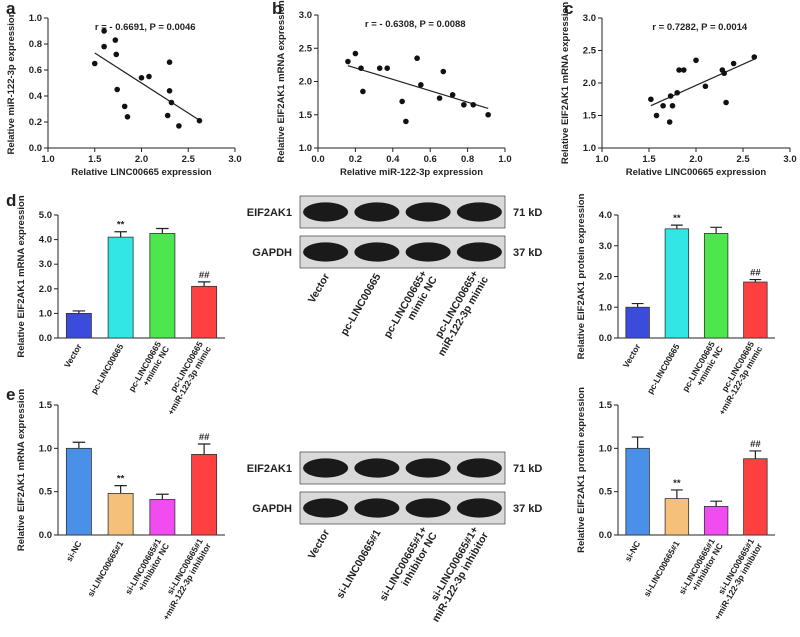 Image resolution: width=800 pixels, height=637 pixels. Describe the element at coordinates (277, 9) in the screenshot. I see `panel-label: b` at that location.